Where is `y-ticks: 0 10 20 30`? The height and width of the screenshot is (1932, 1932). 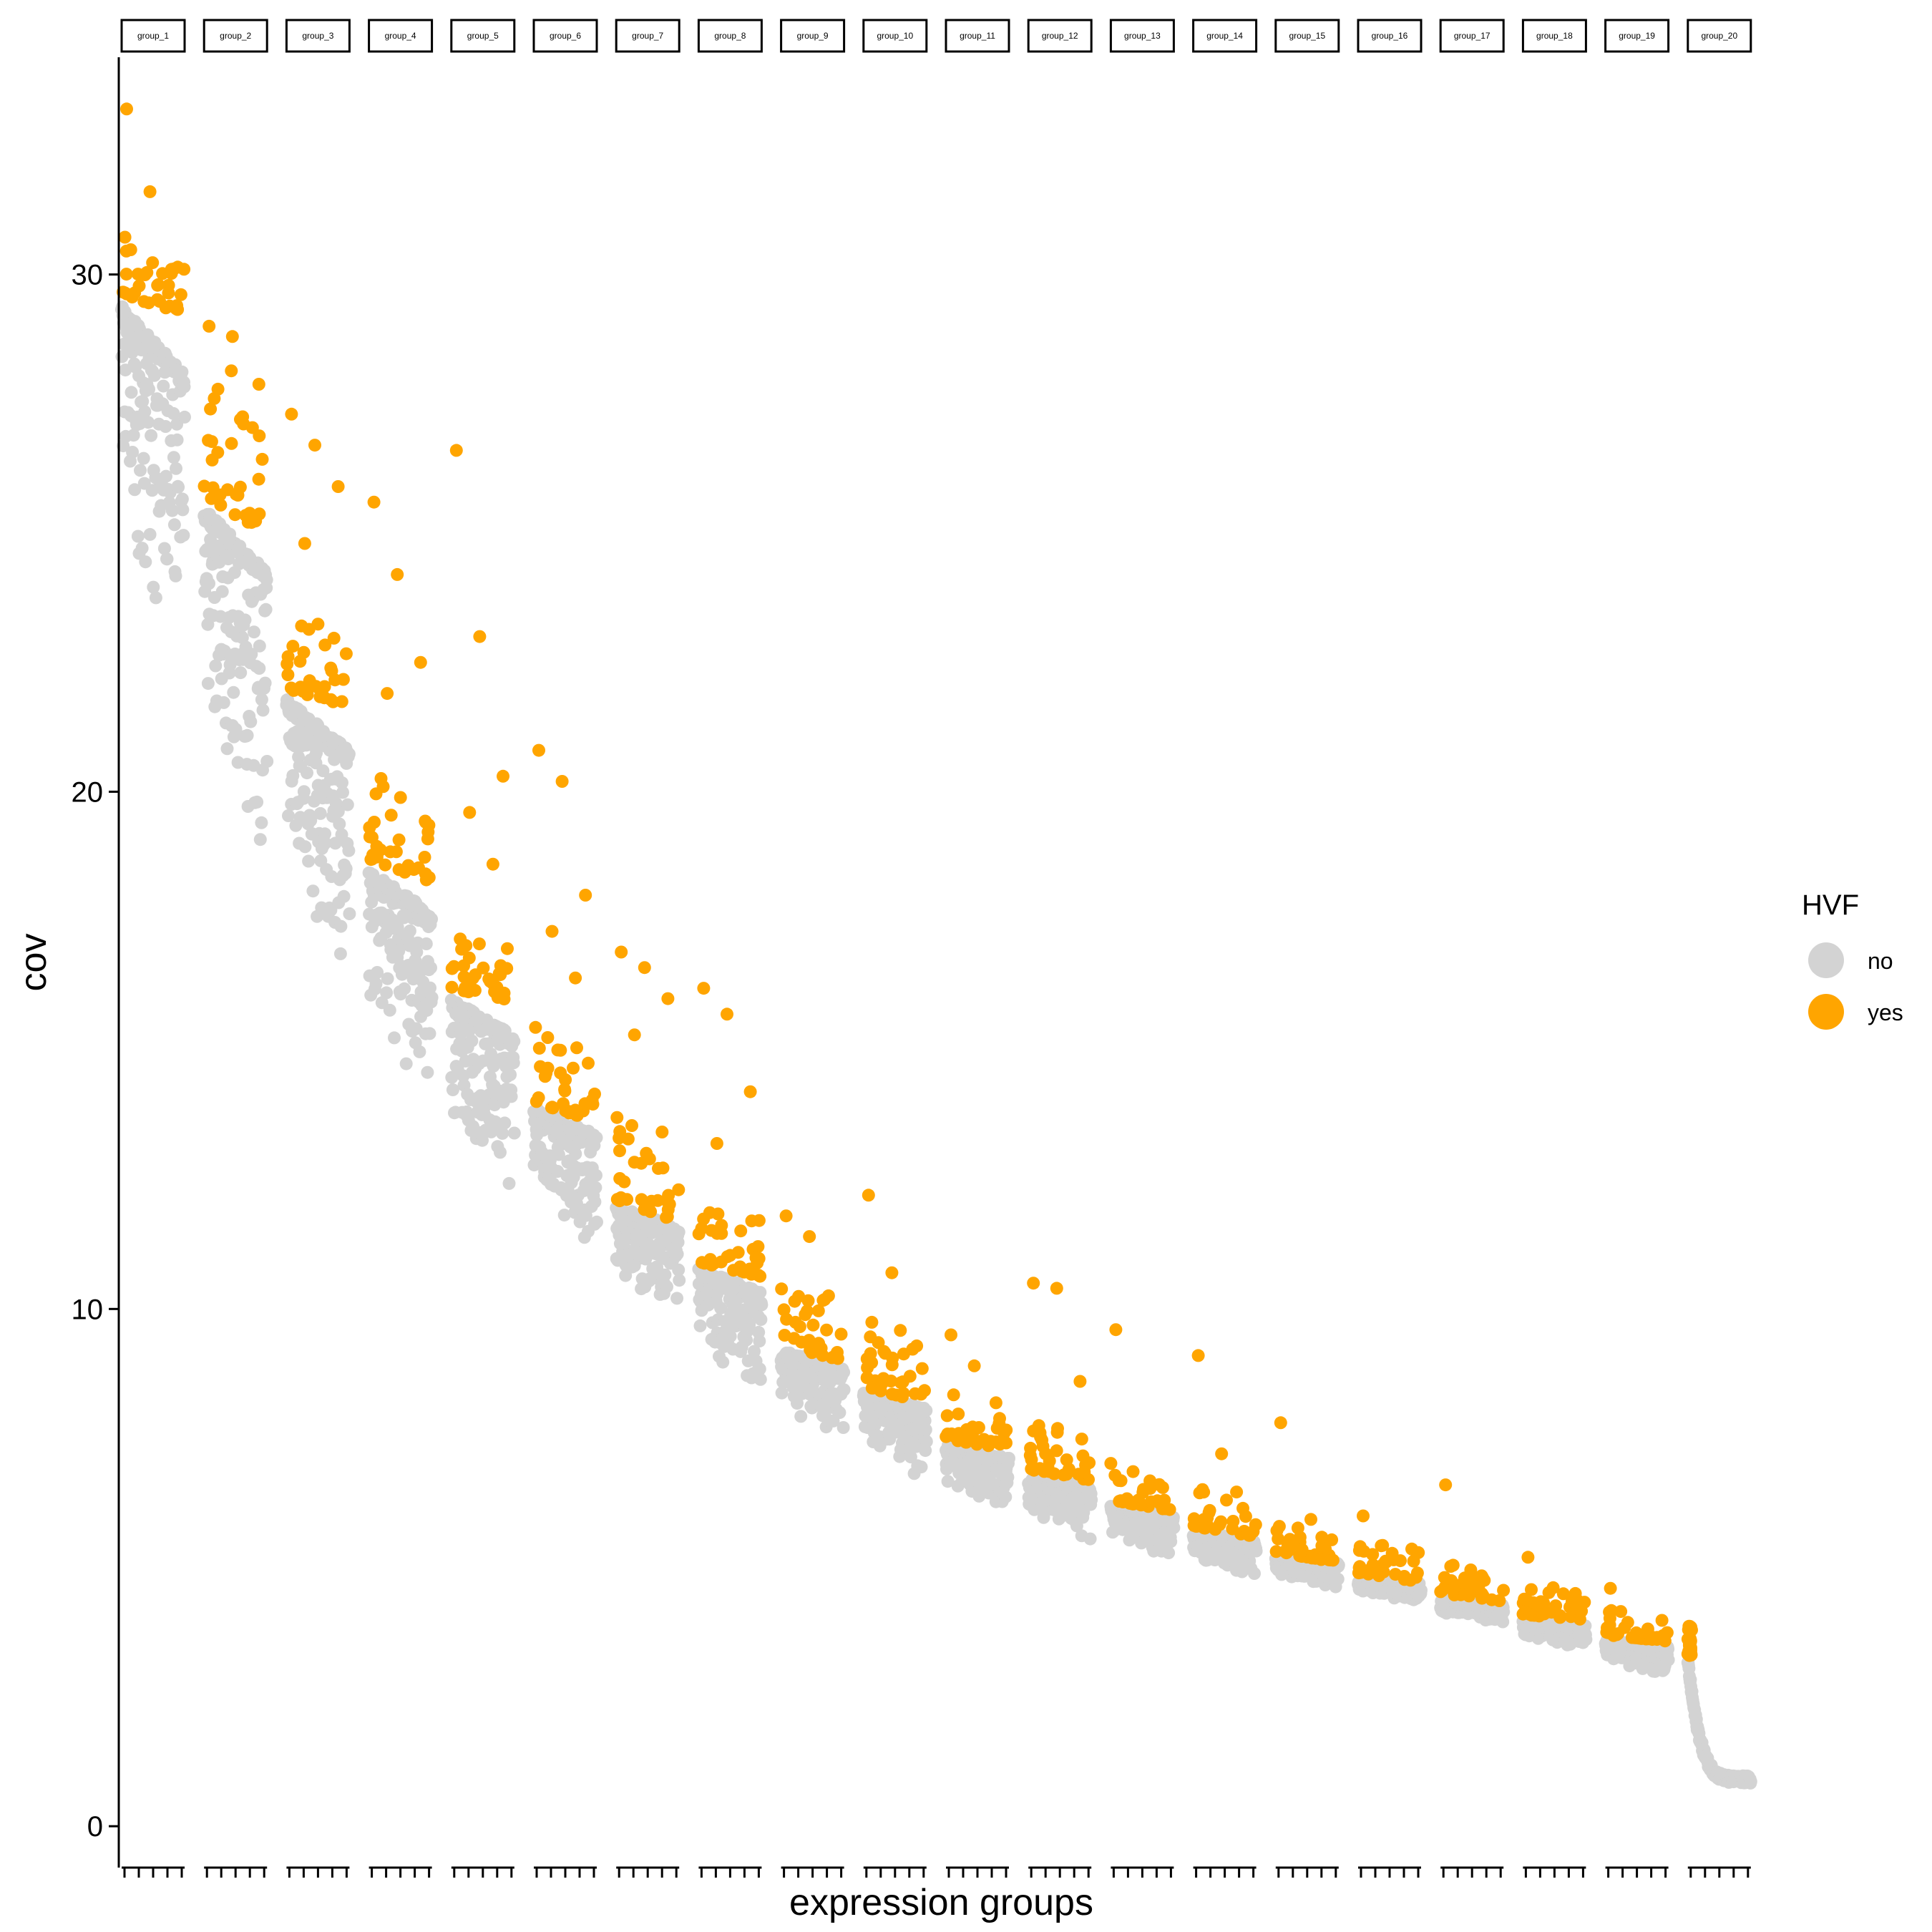
y-ticks: 0 10 20 30 is located at coordinates (95, 1051).